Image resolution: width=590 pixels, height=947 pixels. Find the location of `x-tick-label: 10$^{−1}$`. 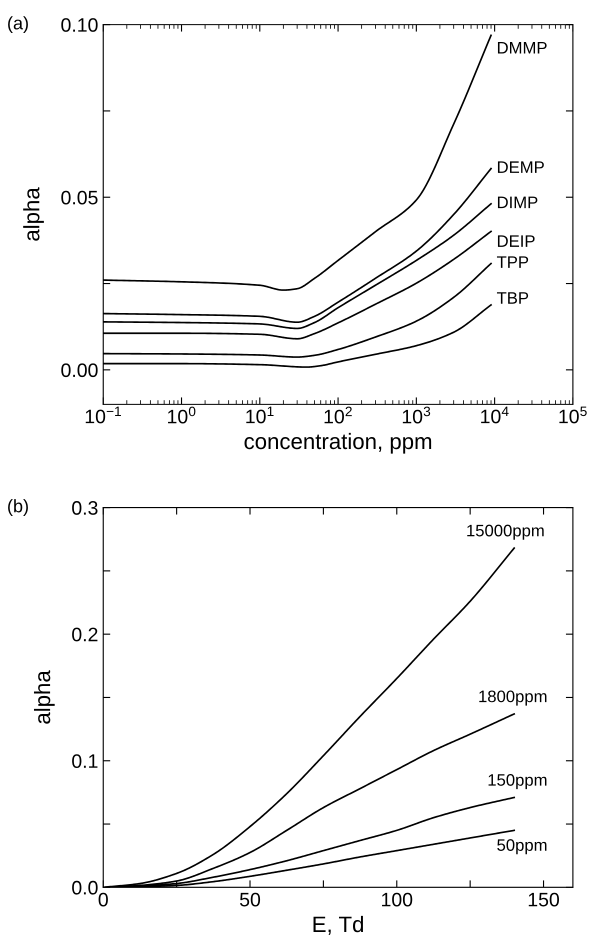

x-tick-label: 10$^{−1}$ is located at coordinates (103, 415).